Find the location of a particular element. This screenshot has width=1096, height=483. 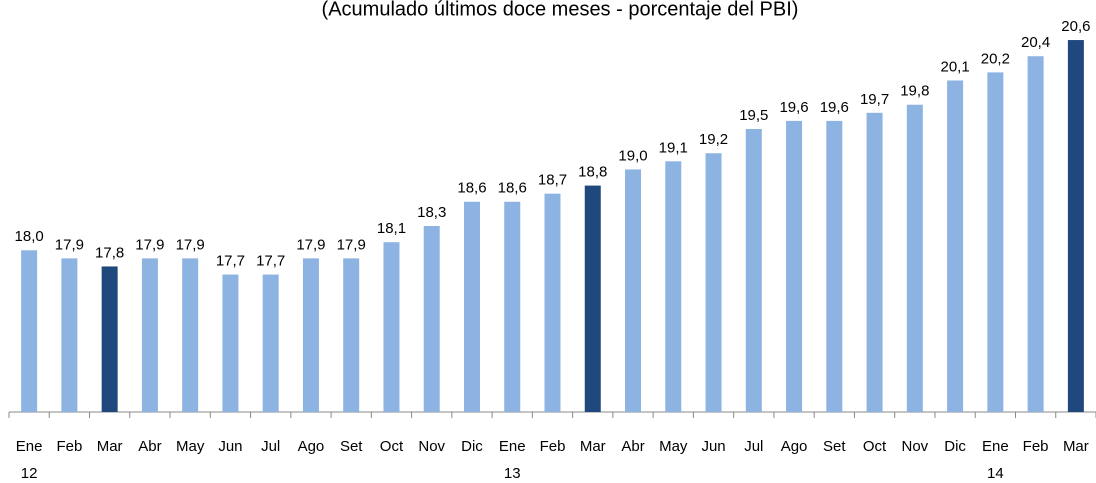

data-label: 18,0 is located at coordinates (29, 236).